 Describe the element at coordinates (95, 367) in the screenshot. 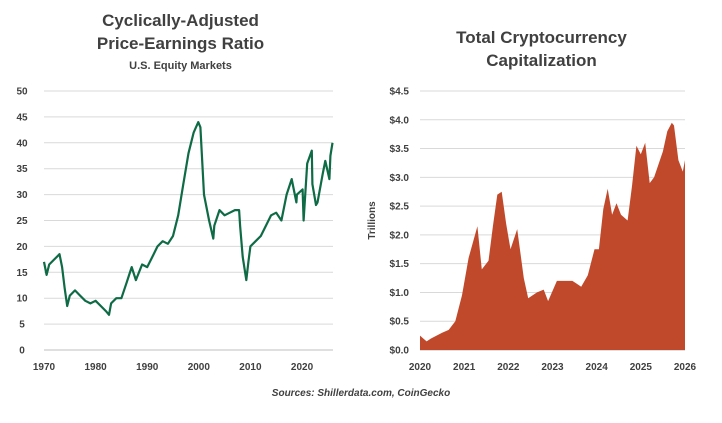

I see `x-tick-label: 1980` at that location.